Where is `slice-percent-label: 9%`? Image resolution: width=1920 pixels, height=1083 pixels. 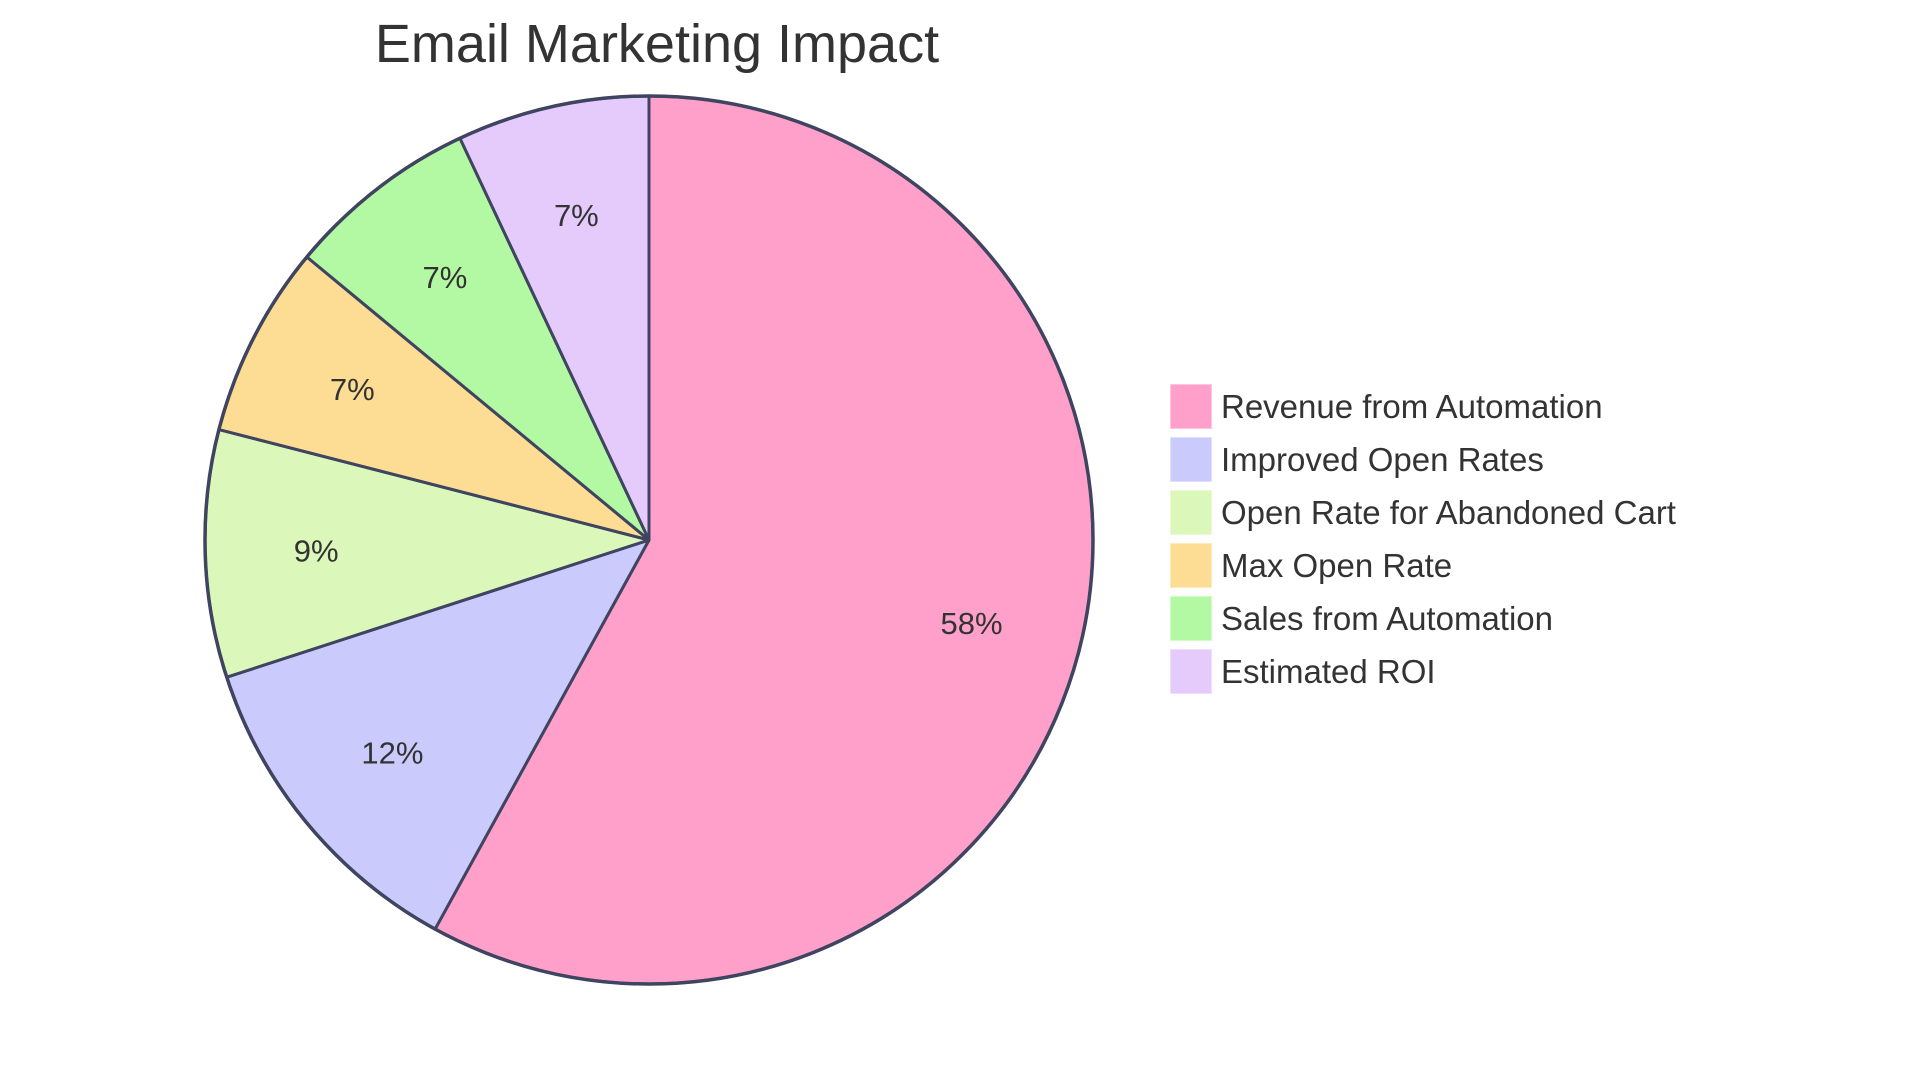
slice-percent-label: 9% is located at coordinates (316, 550).